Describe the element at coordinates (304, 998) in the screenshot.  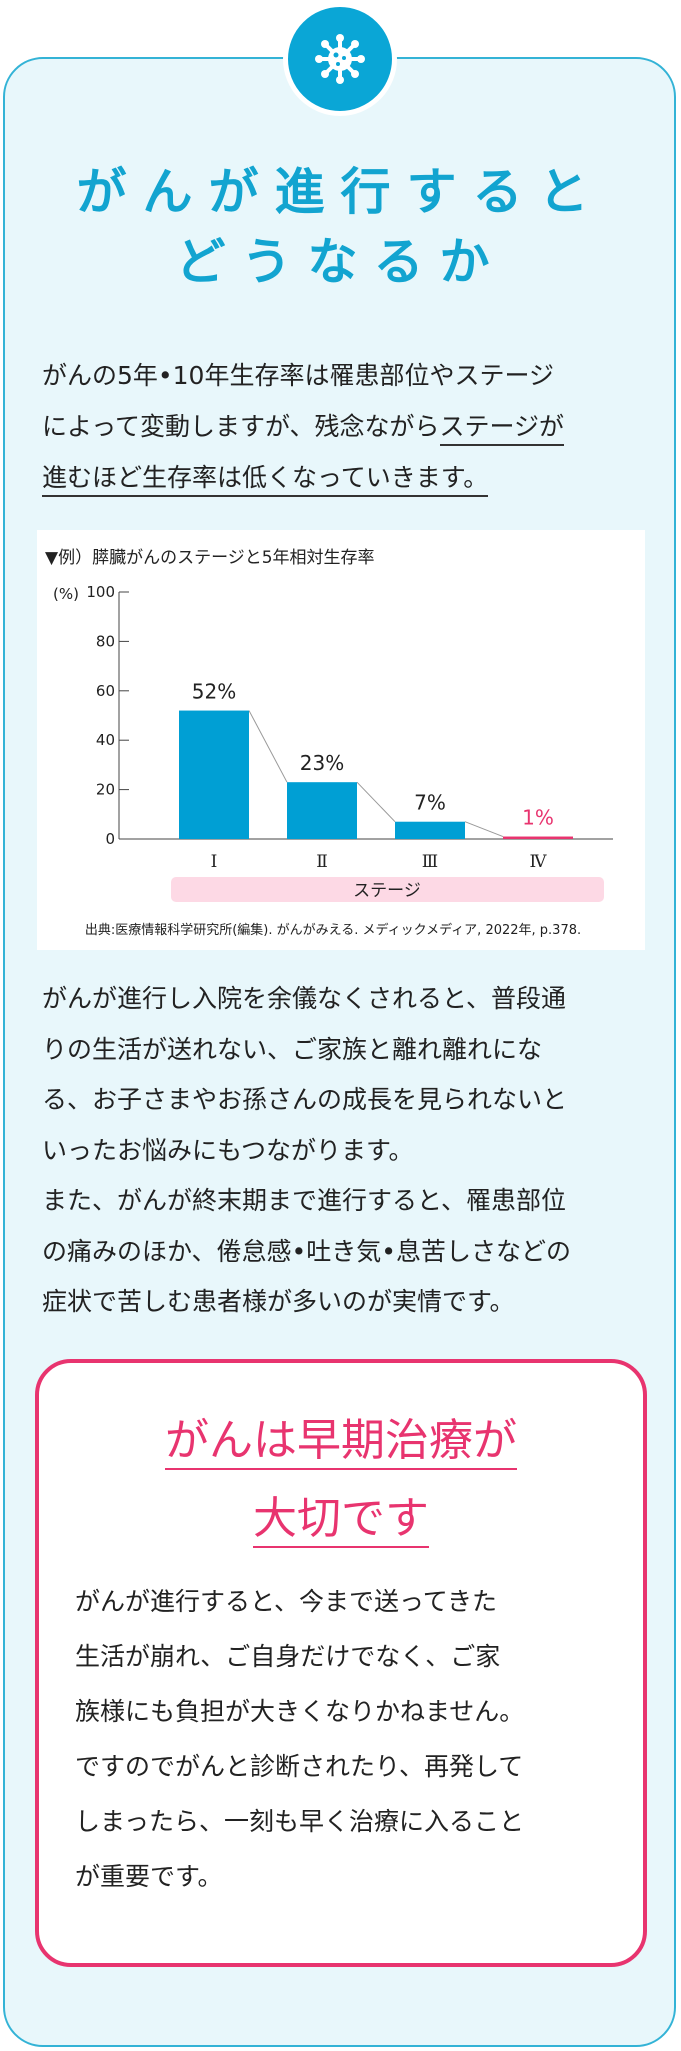
I see `body-line: がんが進行し入院を余儀なくされると、普段通` at that location.